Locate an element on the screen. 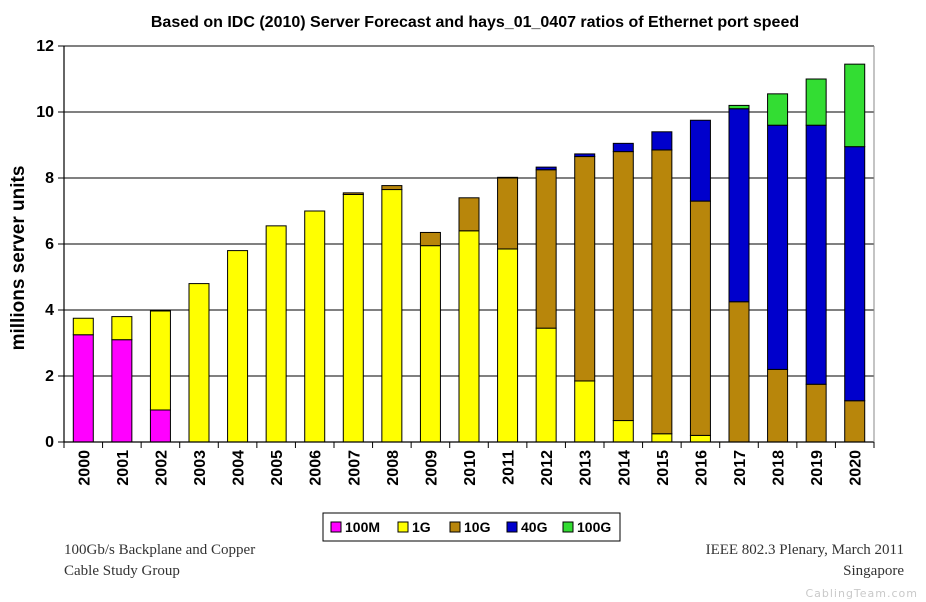 This screenshot has width=926, height=602. bar-1G-2016 is located at coordinates (700, 438).